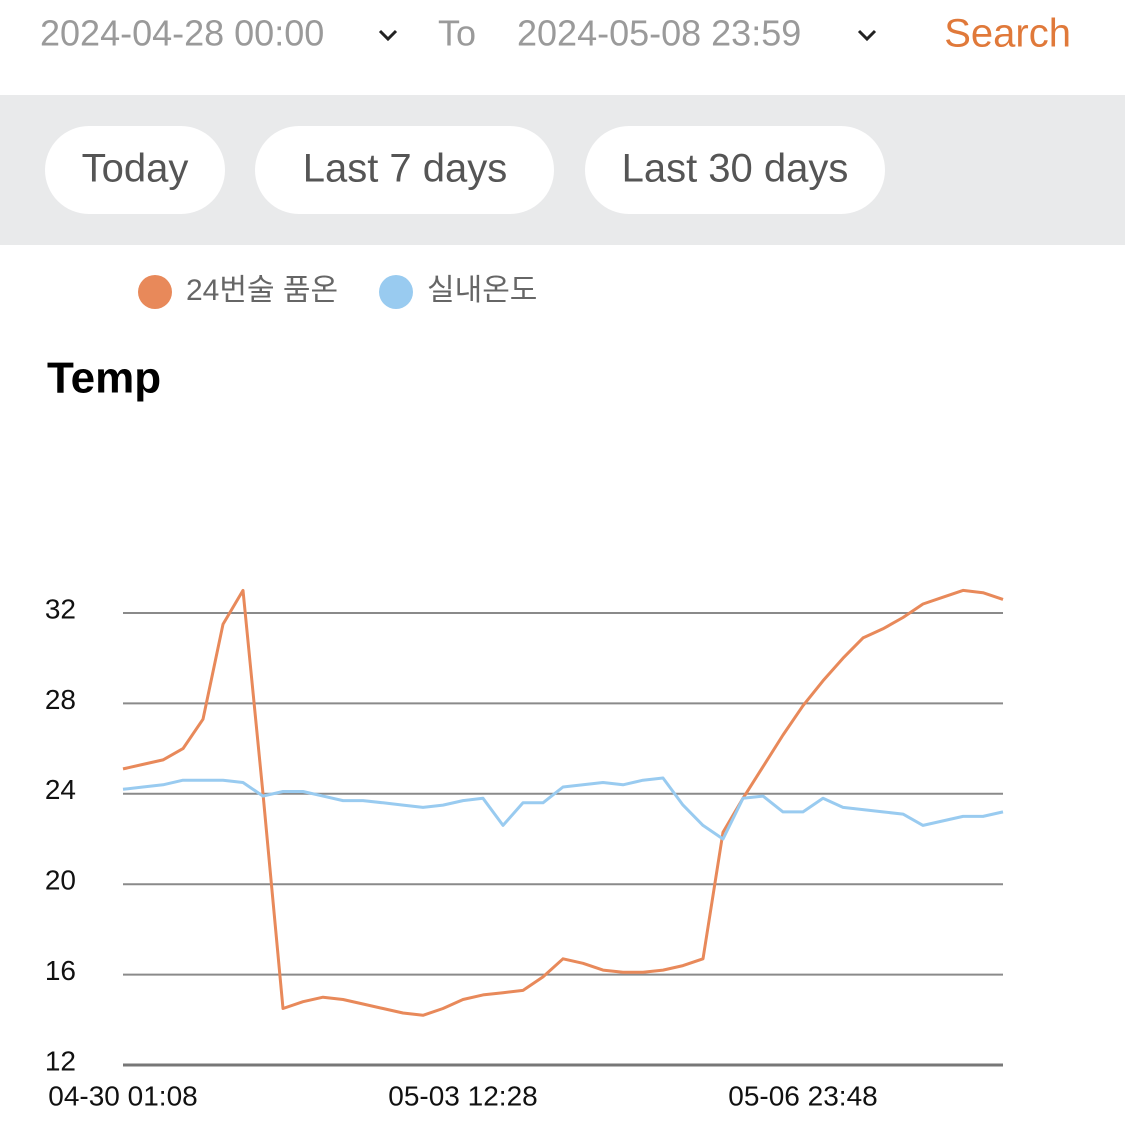 Image resolution: width=1125 pixels, height=1125 pixels. Describe the element at coordinates (802, 1095) in the screenshot. I see `x-tick-label: 05-06 23:48` at that location.